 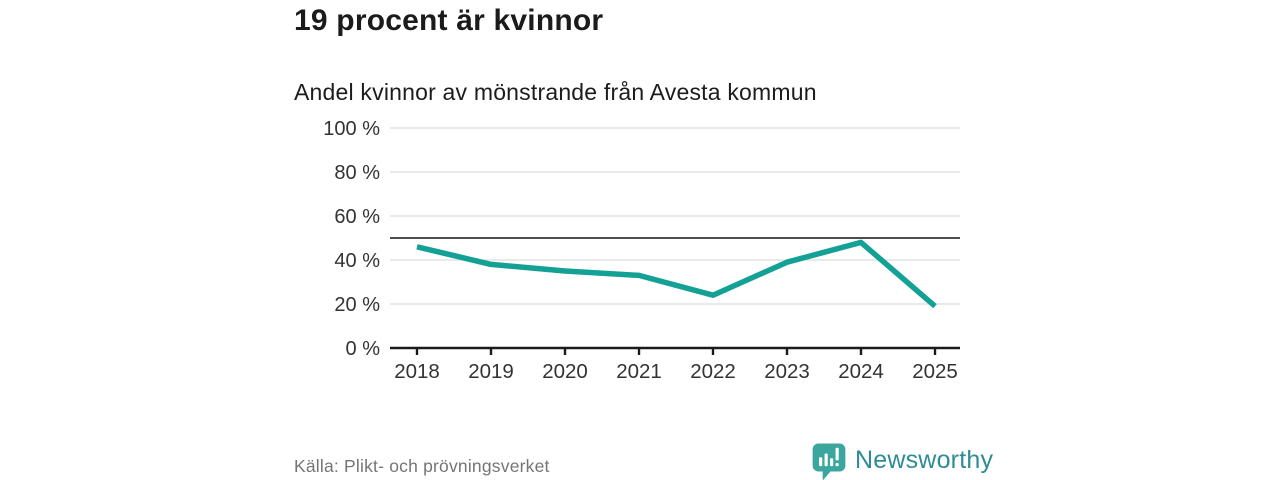 I want to click on data-line-series, so click(x=676, y=274).